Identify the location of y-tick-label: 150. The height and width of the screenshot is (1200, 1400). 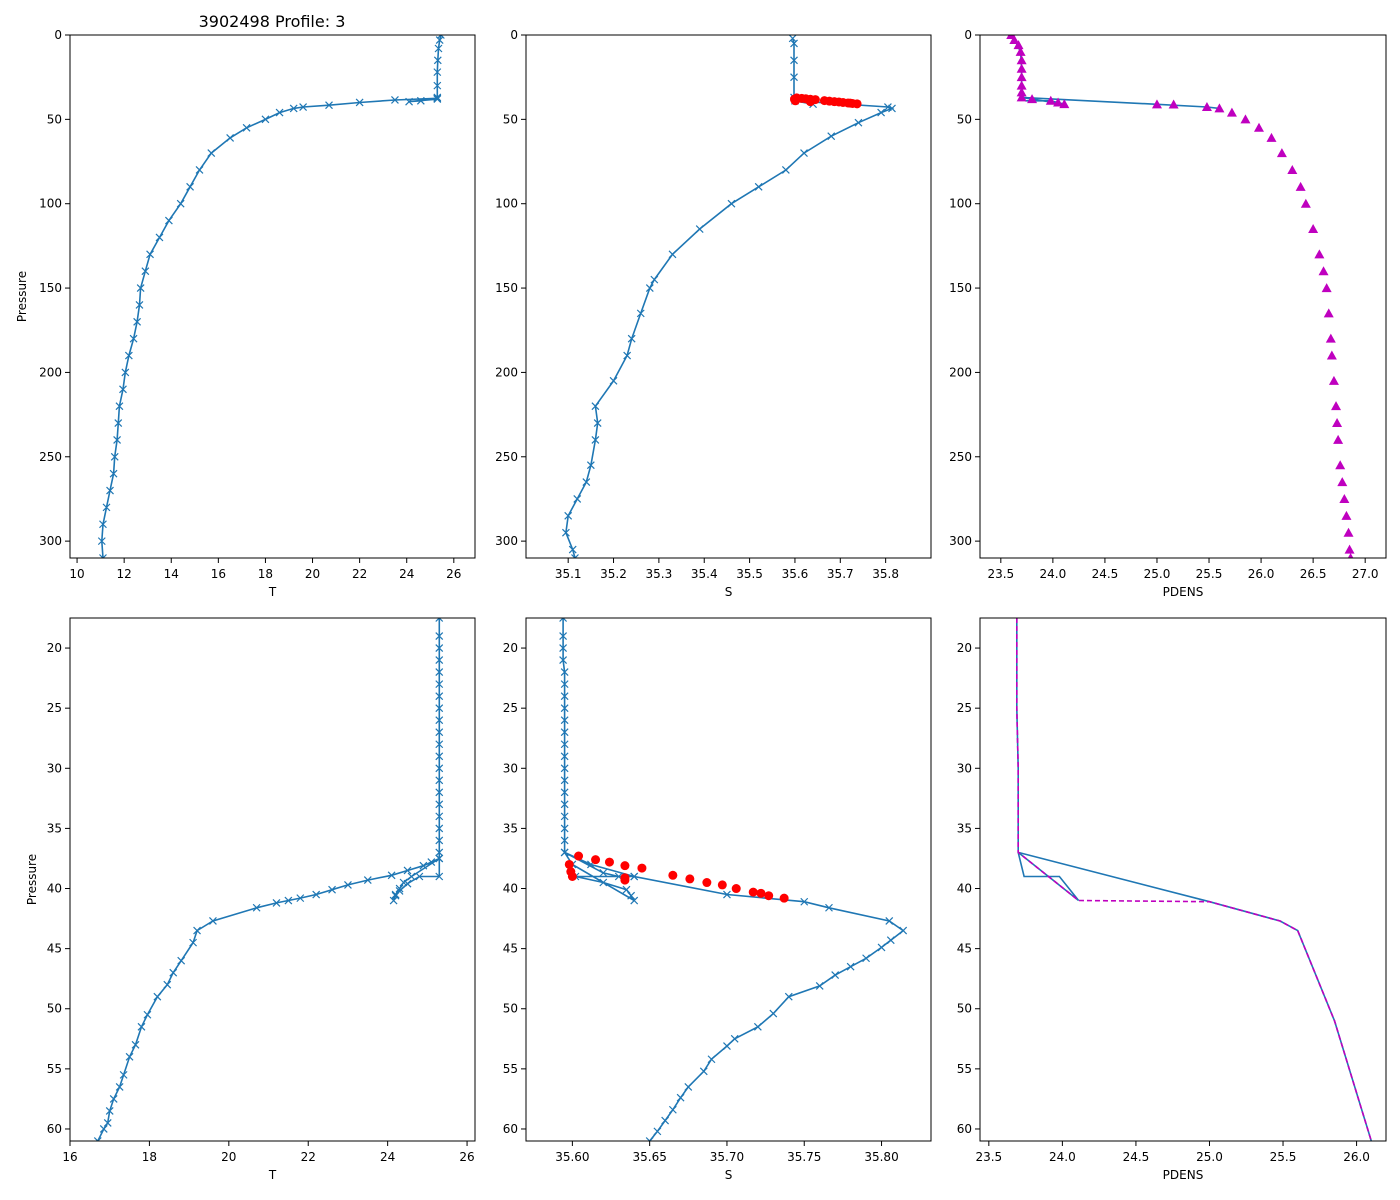
(960, 288).